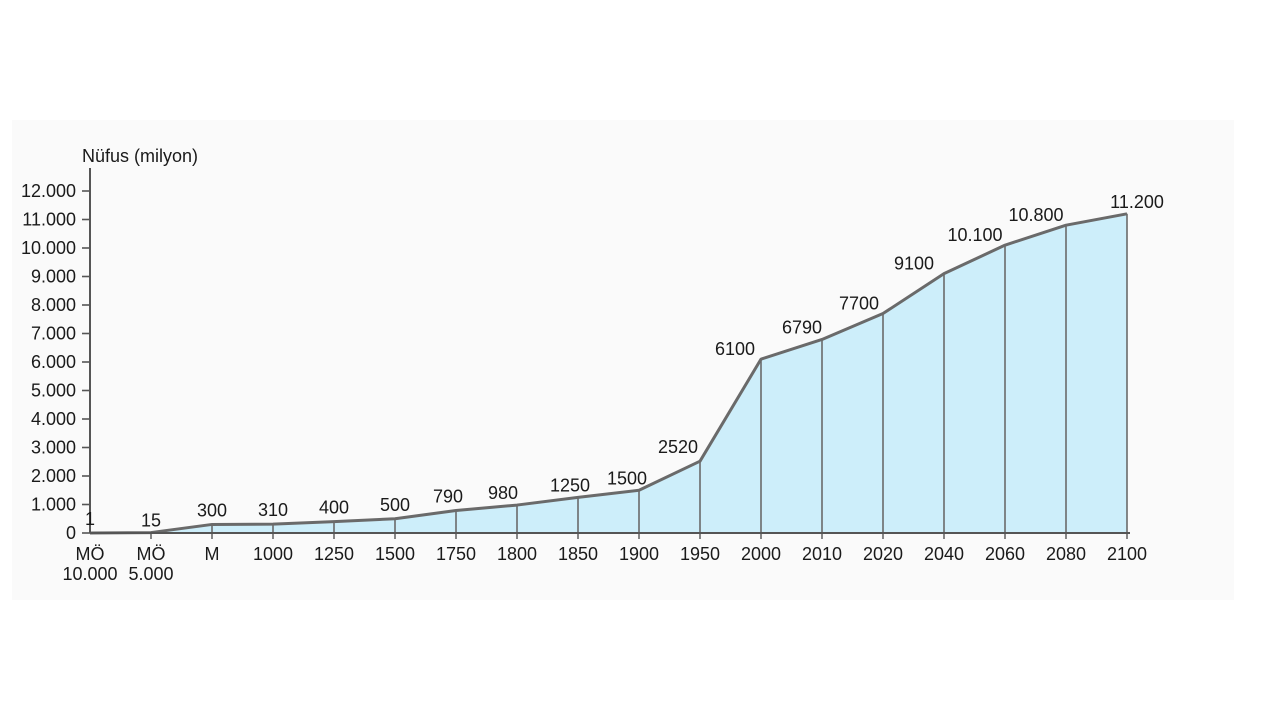  Describe the element at coordinates (639, 554) in the screenshot. I see `x-tick-label: 1900` at that location.